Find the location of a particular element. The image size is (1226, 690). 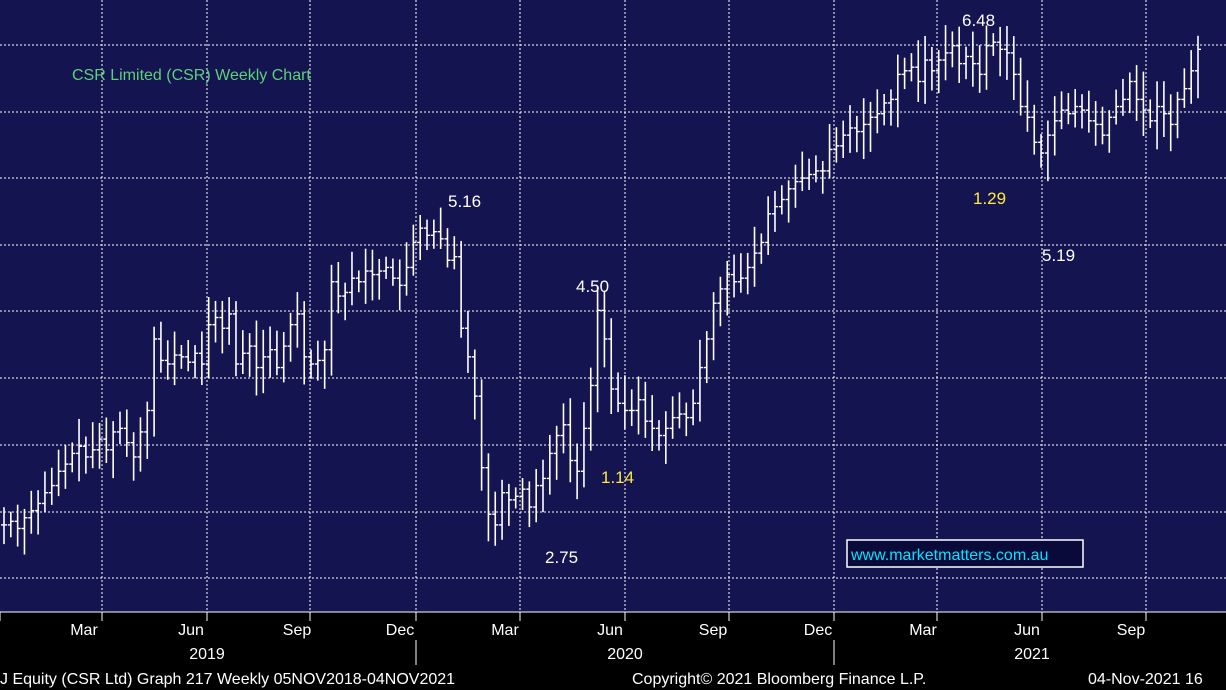

x-axis-years: 2019 2020 2021 is located at coordinates (619, 652).